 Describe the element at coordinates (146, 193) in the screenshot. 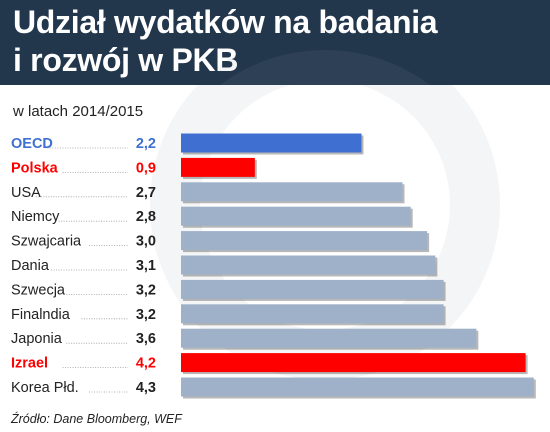

I see `value-label: 2,7` at that location.